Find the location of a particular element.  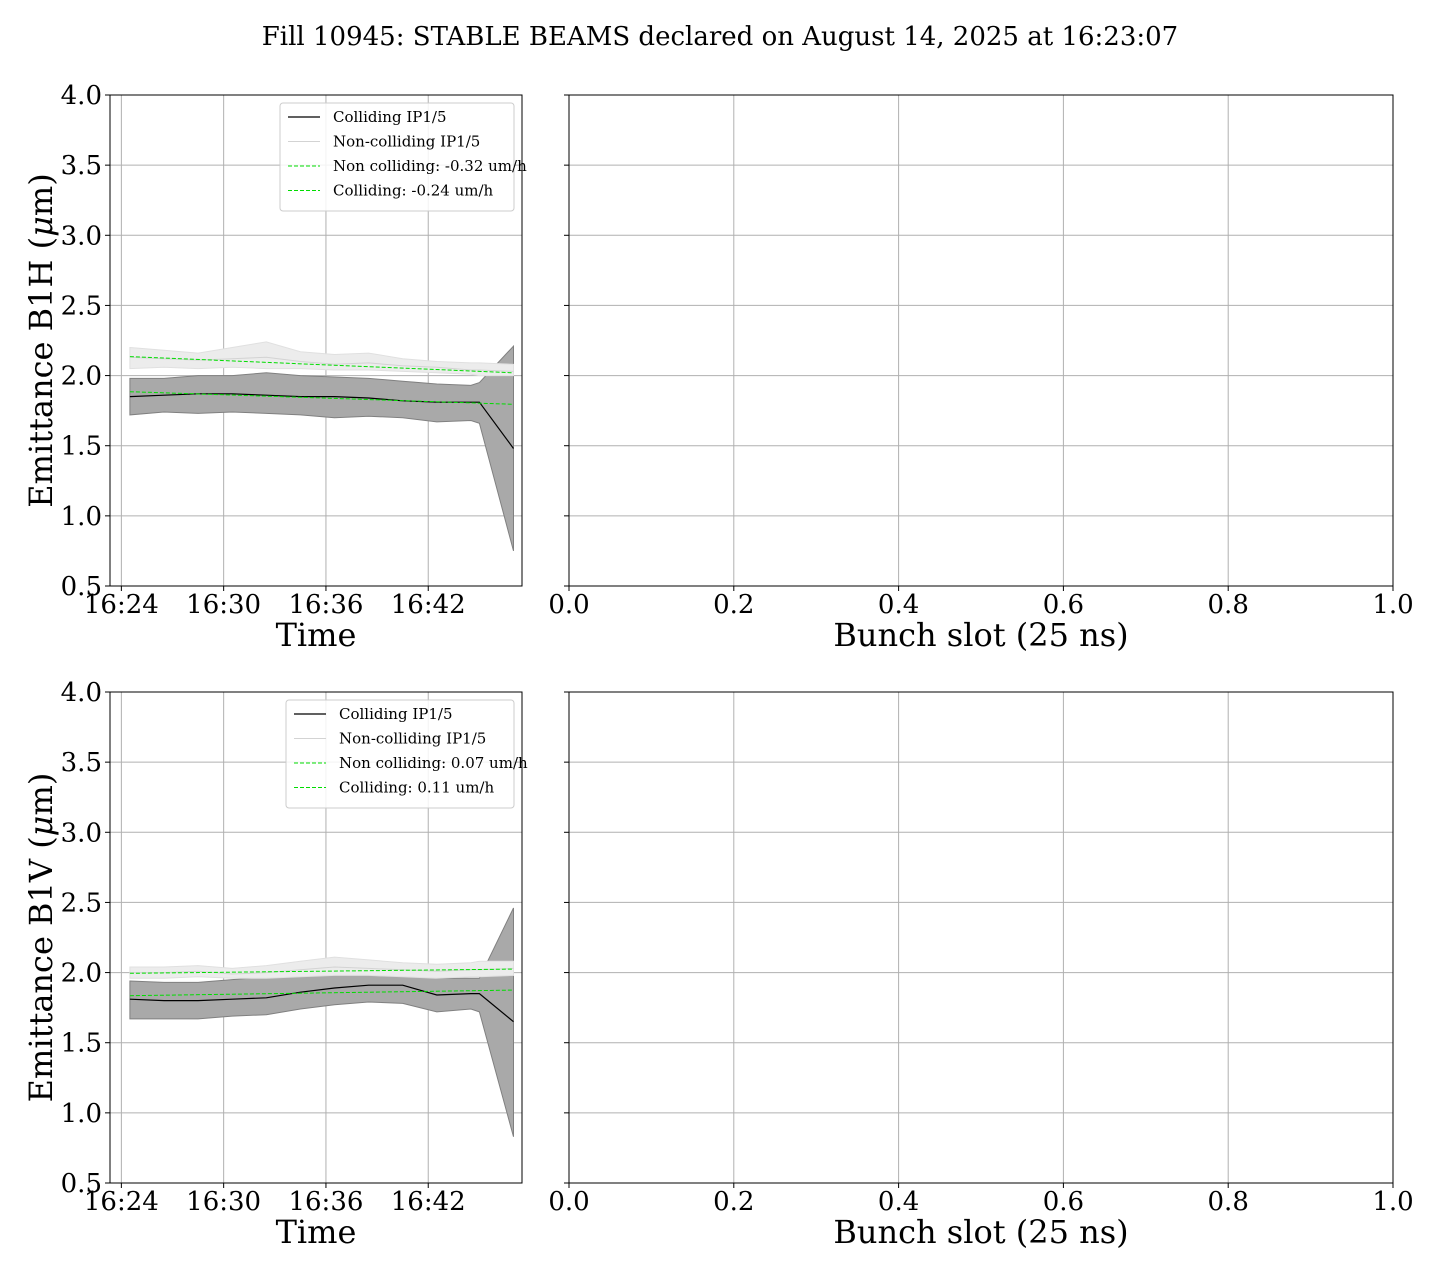

legend-label: Colliding: 0.11 um/h is located at coordinates (416, 788).